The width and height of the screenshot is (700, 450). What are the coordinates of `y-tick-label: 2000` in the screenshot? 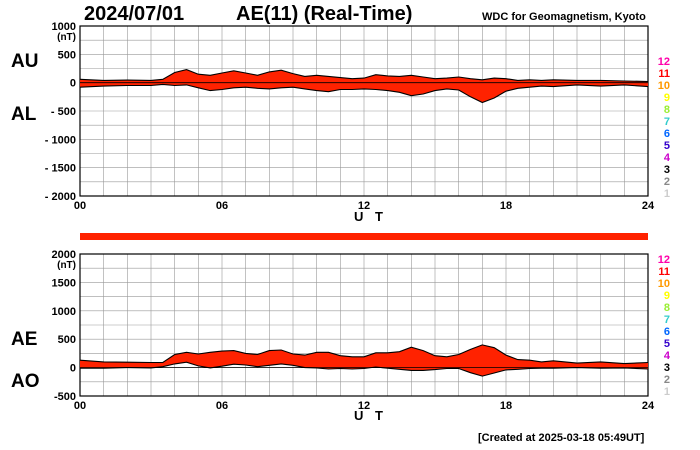 It's located at (64, 255).